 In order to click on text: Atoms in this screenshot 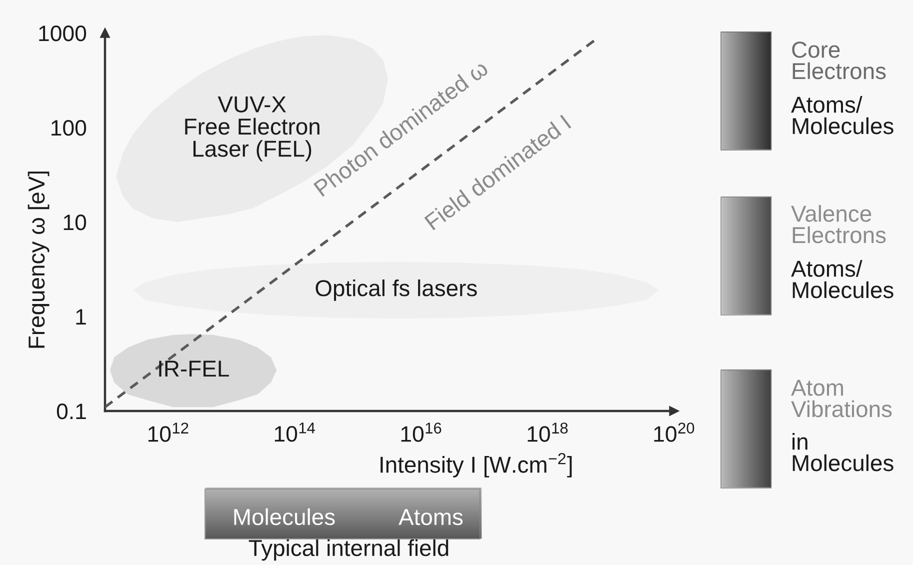, I will do `click(430, 517)`.